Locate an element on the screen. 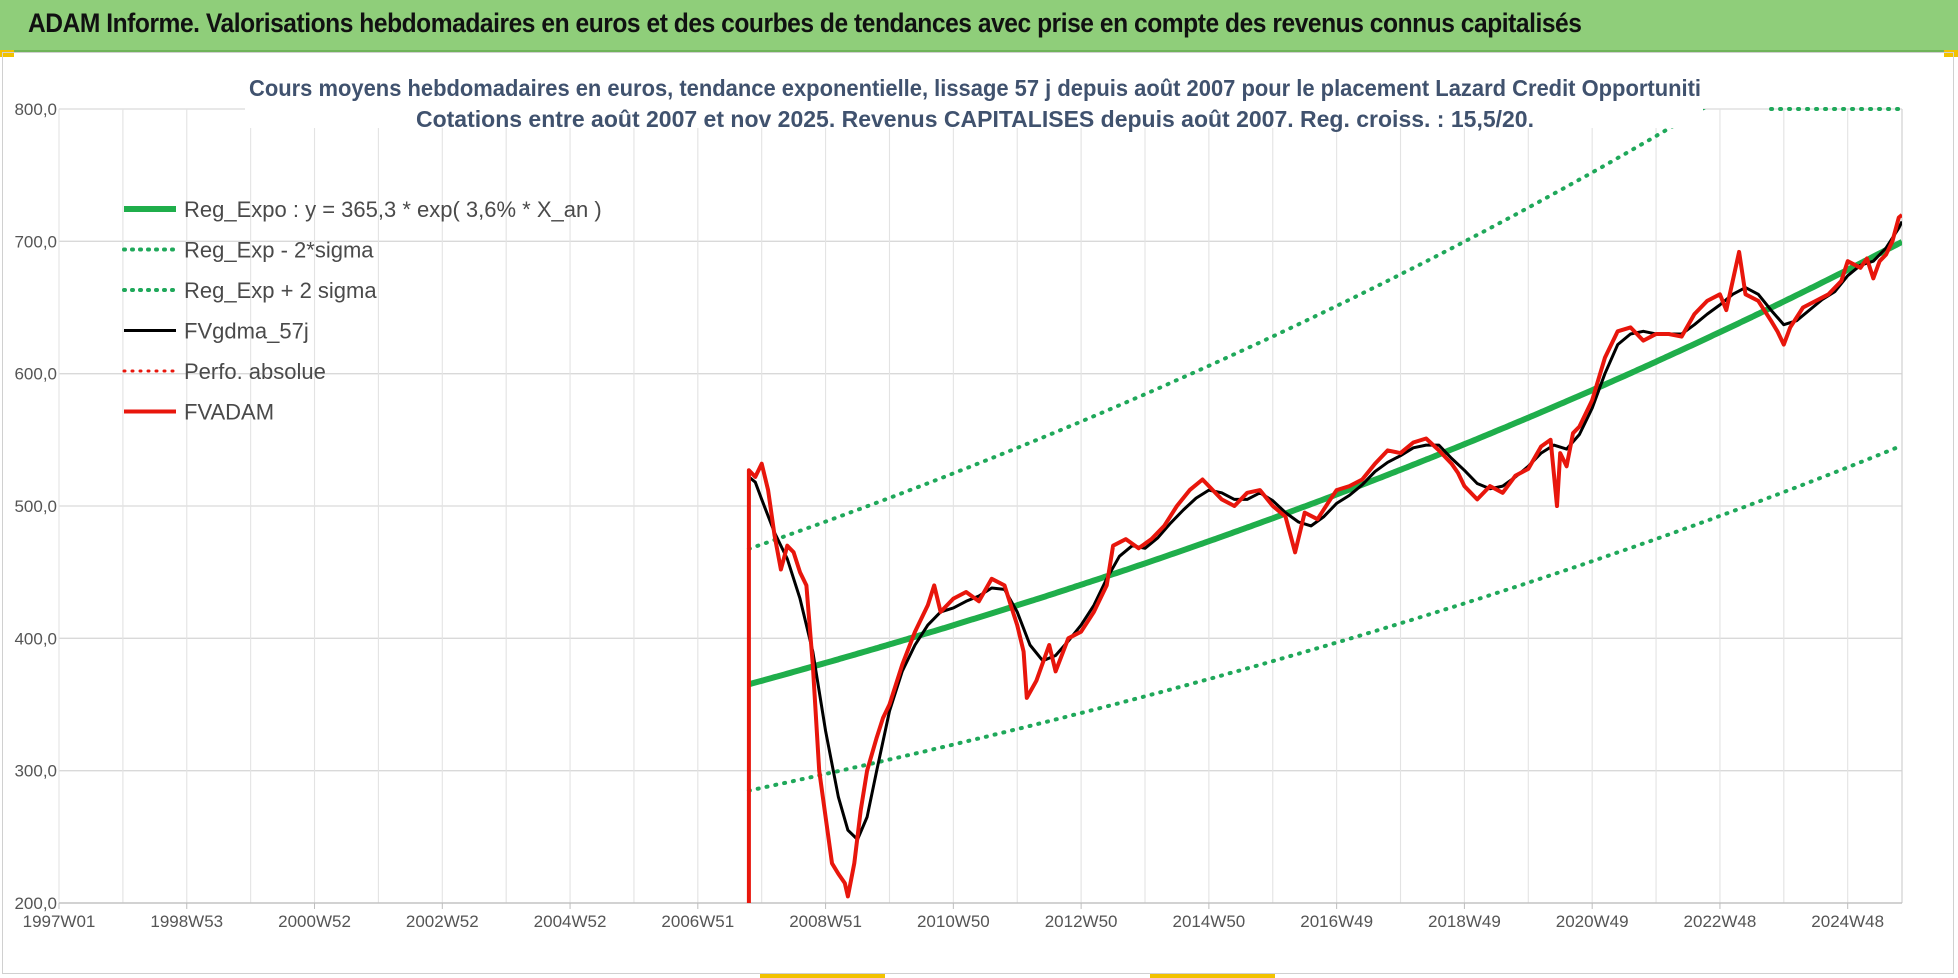  legend-lower-sigma-label: Reg_Exp - 2*sigma is located at coordinates (279, 250).